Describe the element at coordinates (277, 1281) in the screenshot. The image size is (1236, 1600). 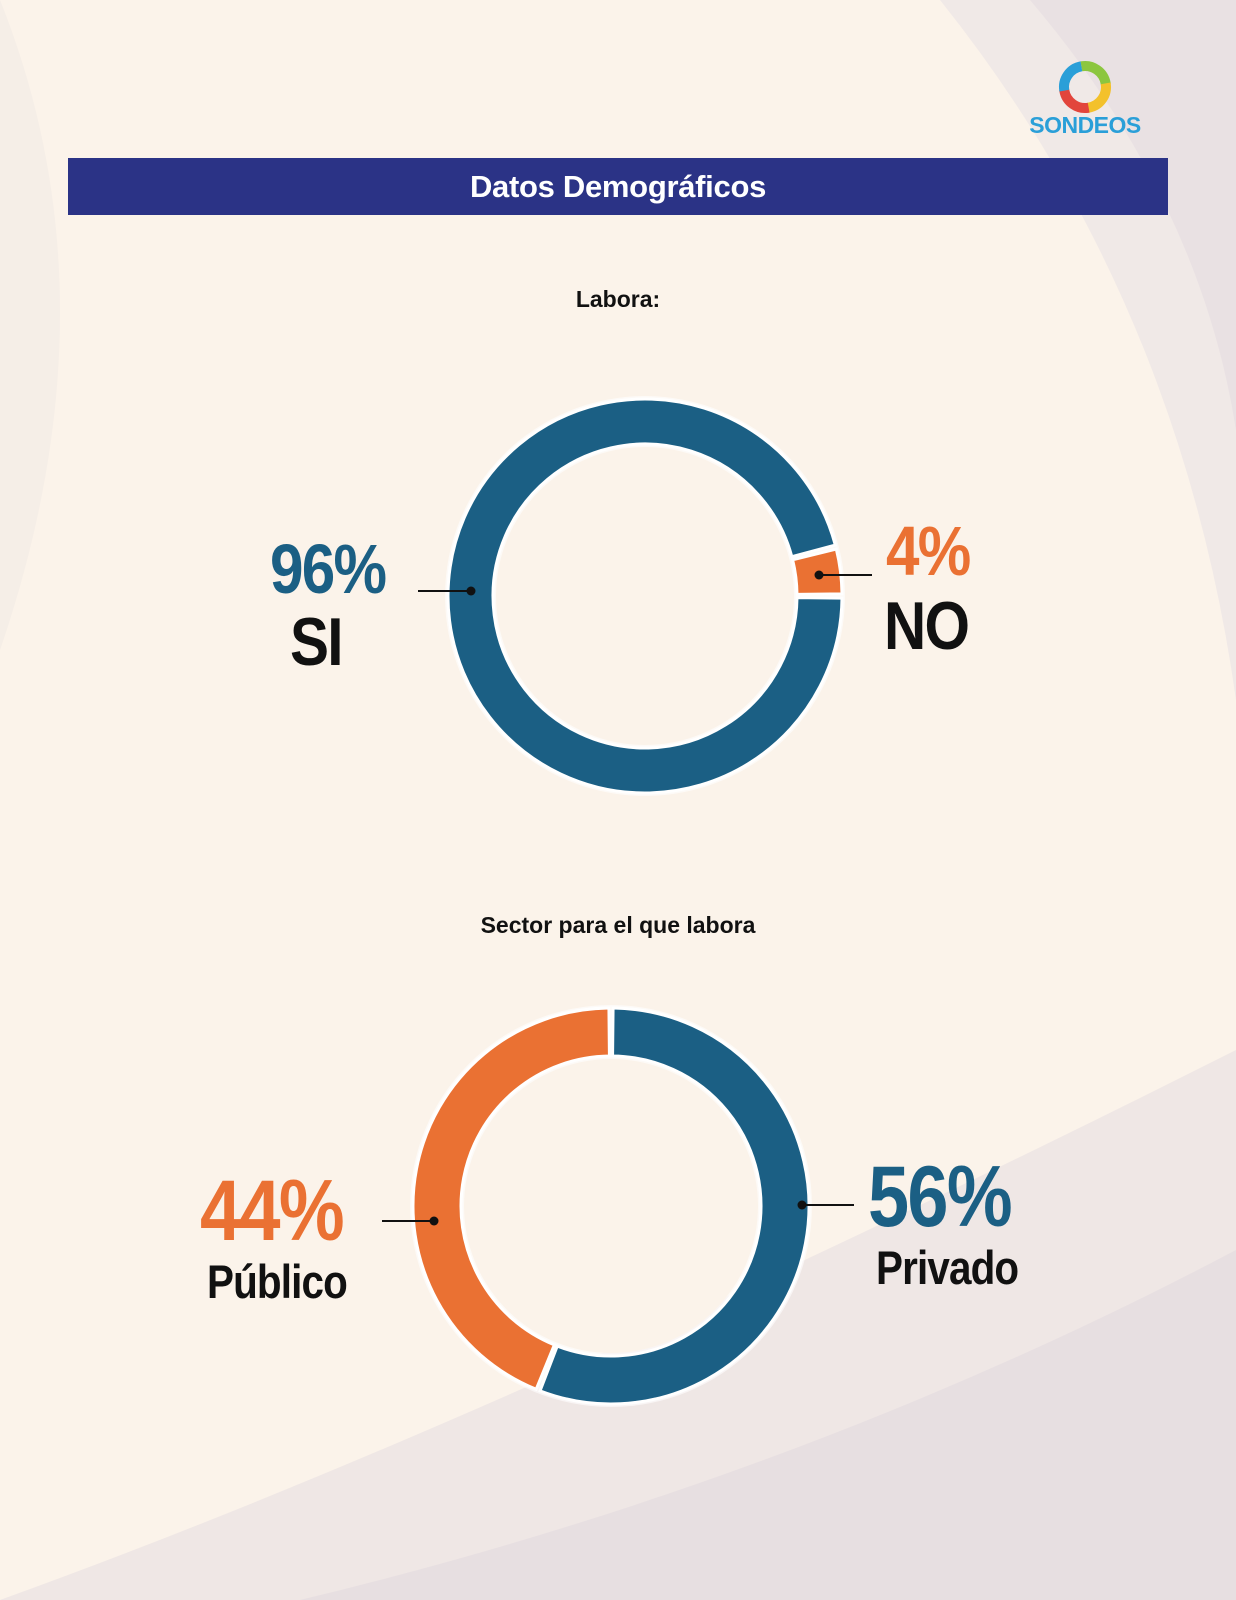
I see `slice-label-publico-category: Público` at that location.